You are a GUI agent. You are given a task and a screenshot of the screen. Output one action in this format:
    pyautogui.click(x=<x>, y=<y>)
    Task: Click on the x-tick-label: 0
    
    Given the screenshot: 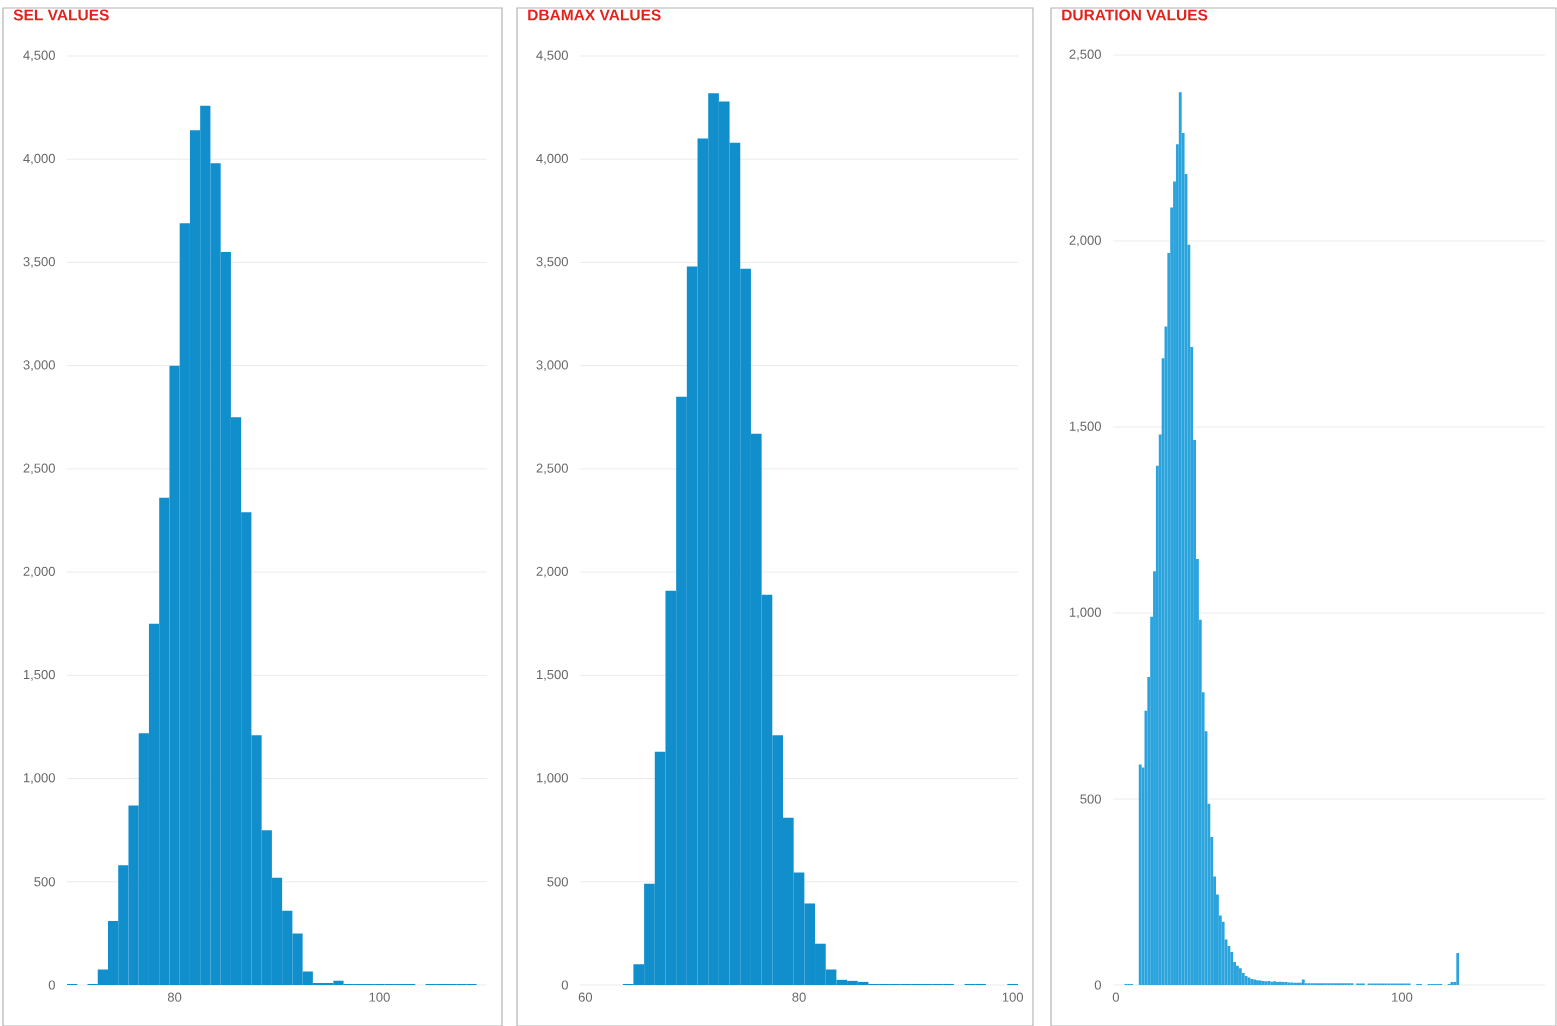 What is the action you would take?
    pyautogui.click(x=1115, y=997)
    